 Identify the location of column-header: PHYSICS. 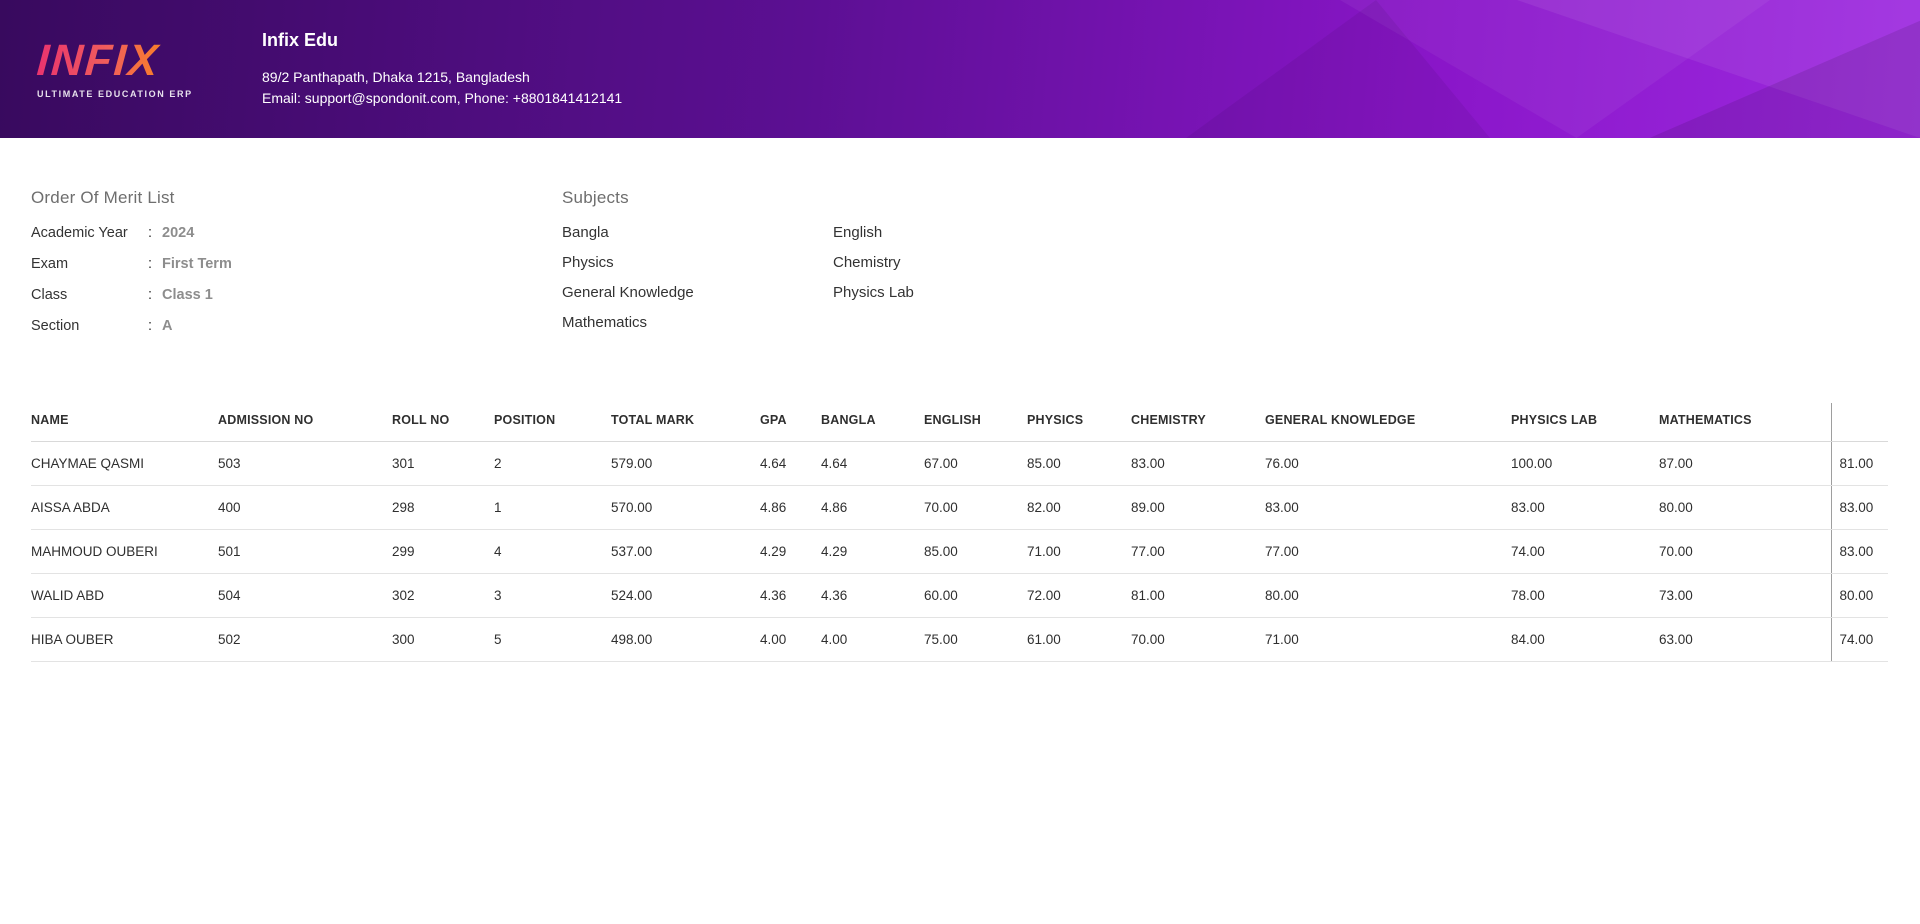
(1079, 422).